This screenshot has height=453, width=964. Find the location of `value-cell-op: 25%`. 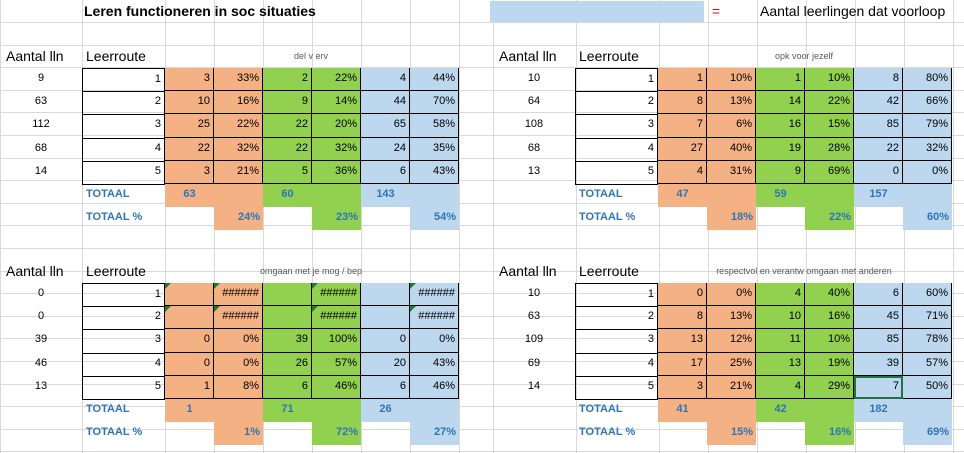

value-cell-op: 25% is located at coordinates (731, 364).